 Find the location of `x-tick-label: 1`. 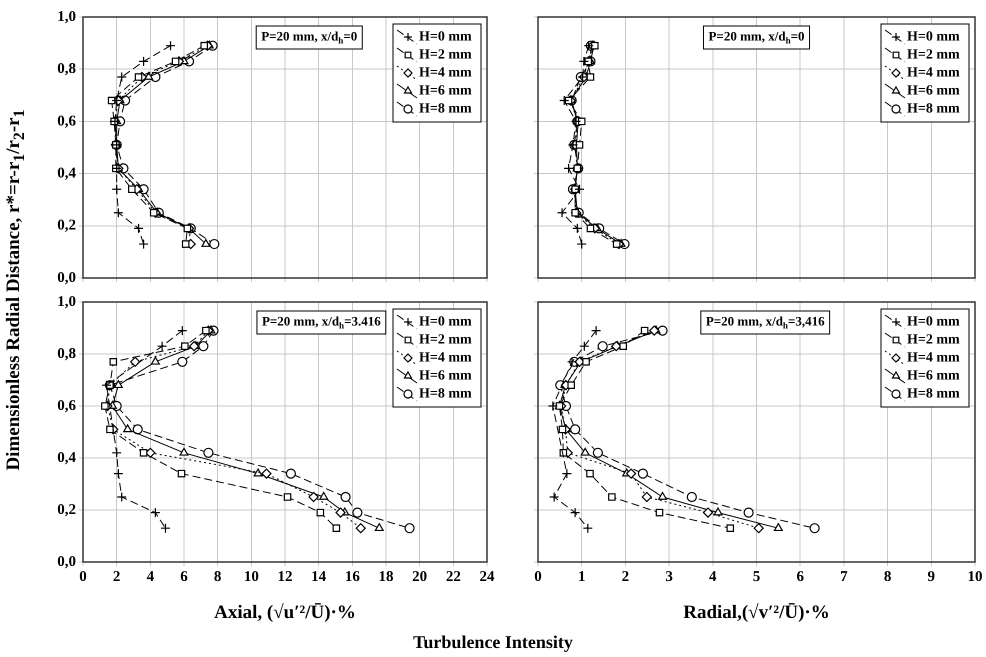

x-tick-label: 1 is located at coordinates (582, 576).